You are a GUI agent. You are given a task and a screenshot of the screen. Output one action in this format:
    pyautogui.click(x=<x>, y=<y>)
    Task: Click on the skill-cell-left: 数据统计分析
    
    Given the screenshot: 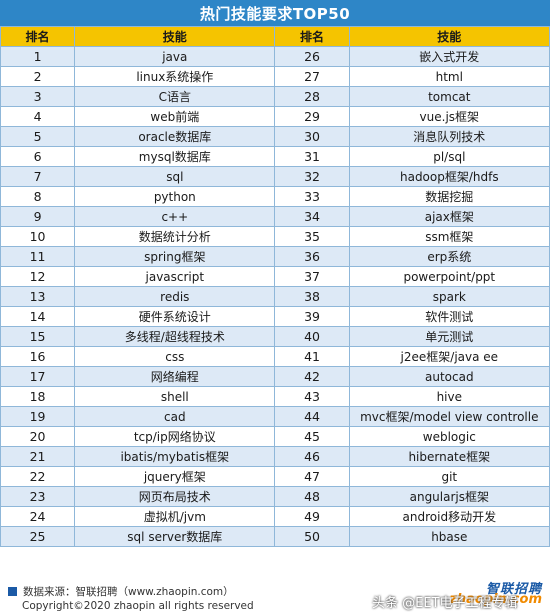 What is the action you would take?
    pyautogui.click(x=175, y=236)
    